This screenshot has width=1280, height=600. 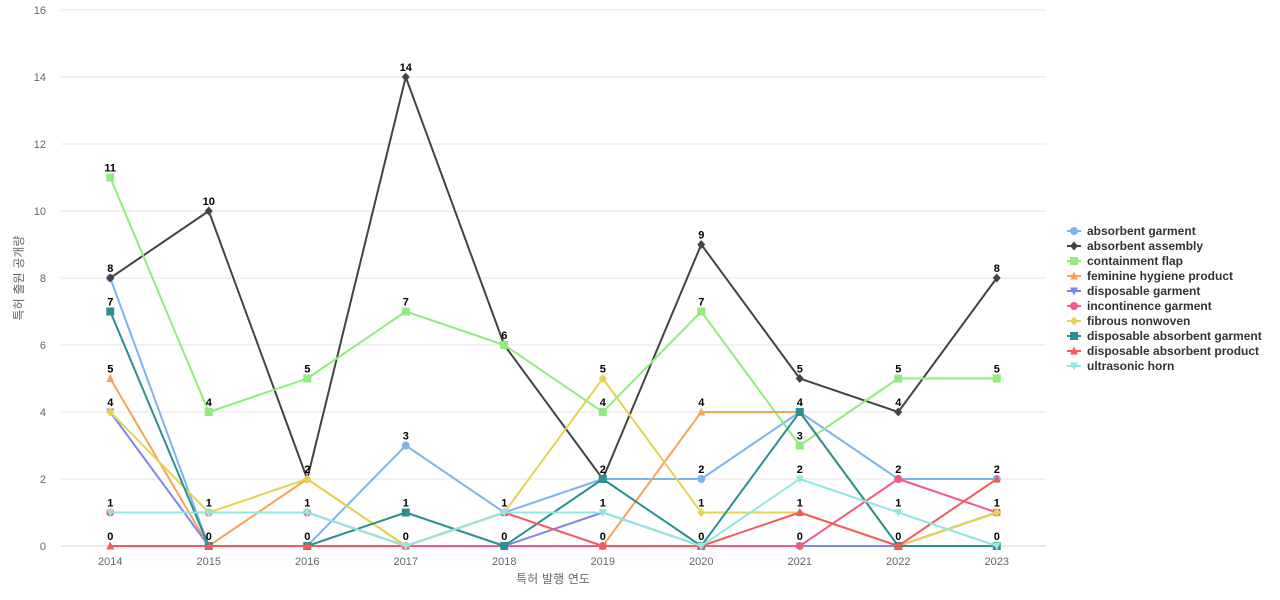 I want to click on legend-item: absorbent garment, so click(x=1131, y=231).